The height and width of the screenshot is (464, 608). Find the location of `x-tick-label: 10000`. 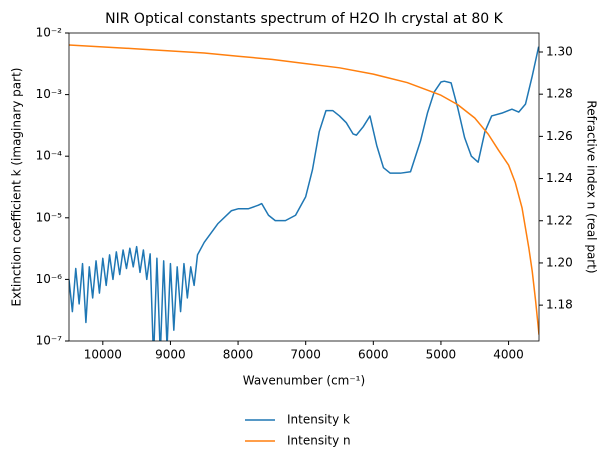

x-tick-label: 10000 is located at coordinates (103, 355).